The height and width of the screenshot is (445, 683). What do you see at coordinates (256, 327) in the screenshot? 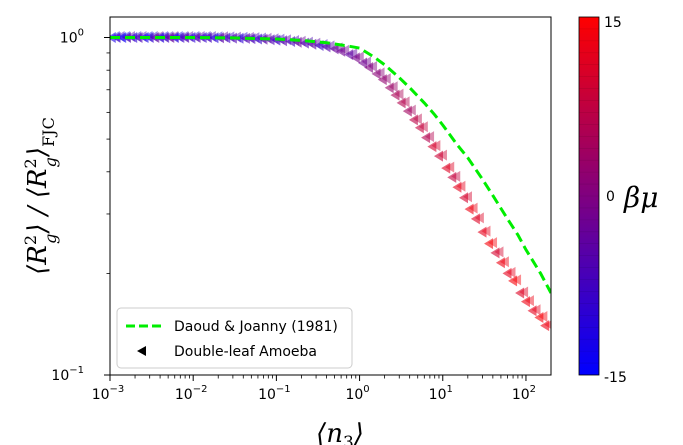
I see `legend-label-model: Daoud & Joanny (1981)` at bounding box center [256, 327].